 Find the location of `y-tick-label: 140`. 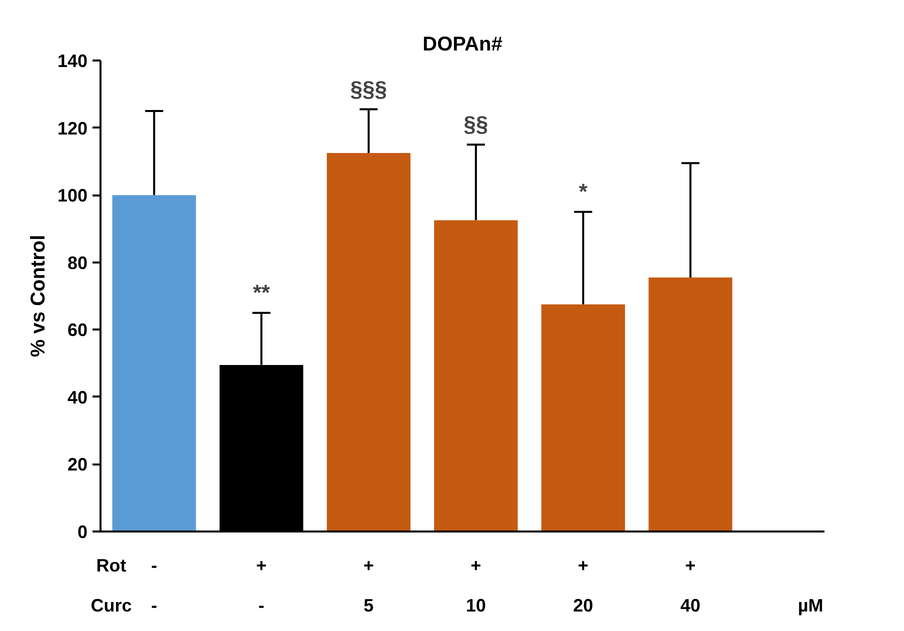

y-tick-label: 140 is located at coordinates (72, 61).